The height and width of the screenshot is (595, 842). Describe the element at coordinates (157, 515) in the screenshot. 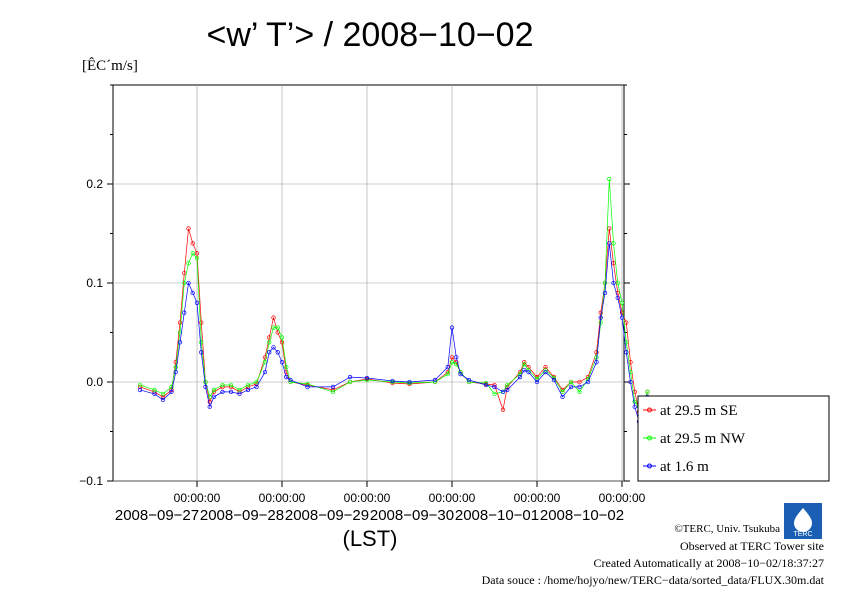

I see `x-tick-date: 2008−09−27` at that location.